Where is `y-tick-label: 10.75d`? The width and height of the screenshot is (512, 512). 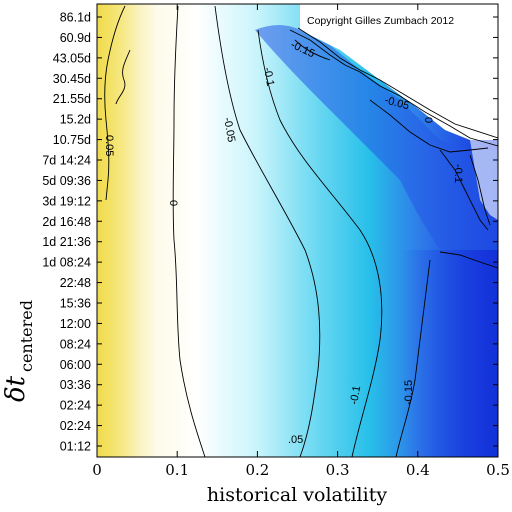
y-tick-label: 10.75d is located at coordinates (72, 140).